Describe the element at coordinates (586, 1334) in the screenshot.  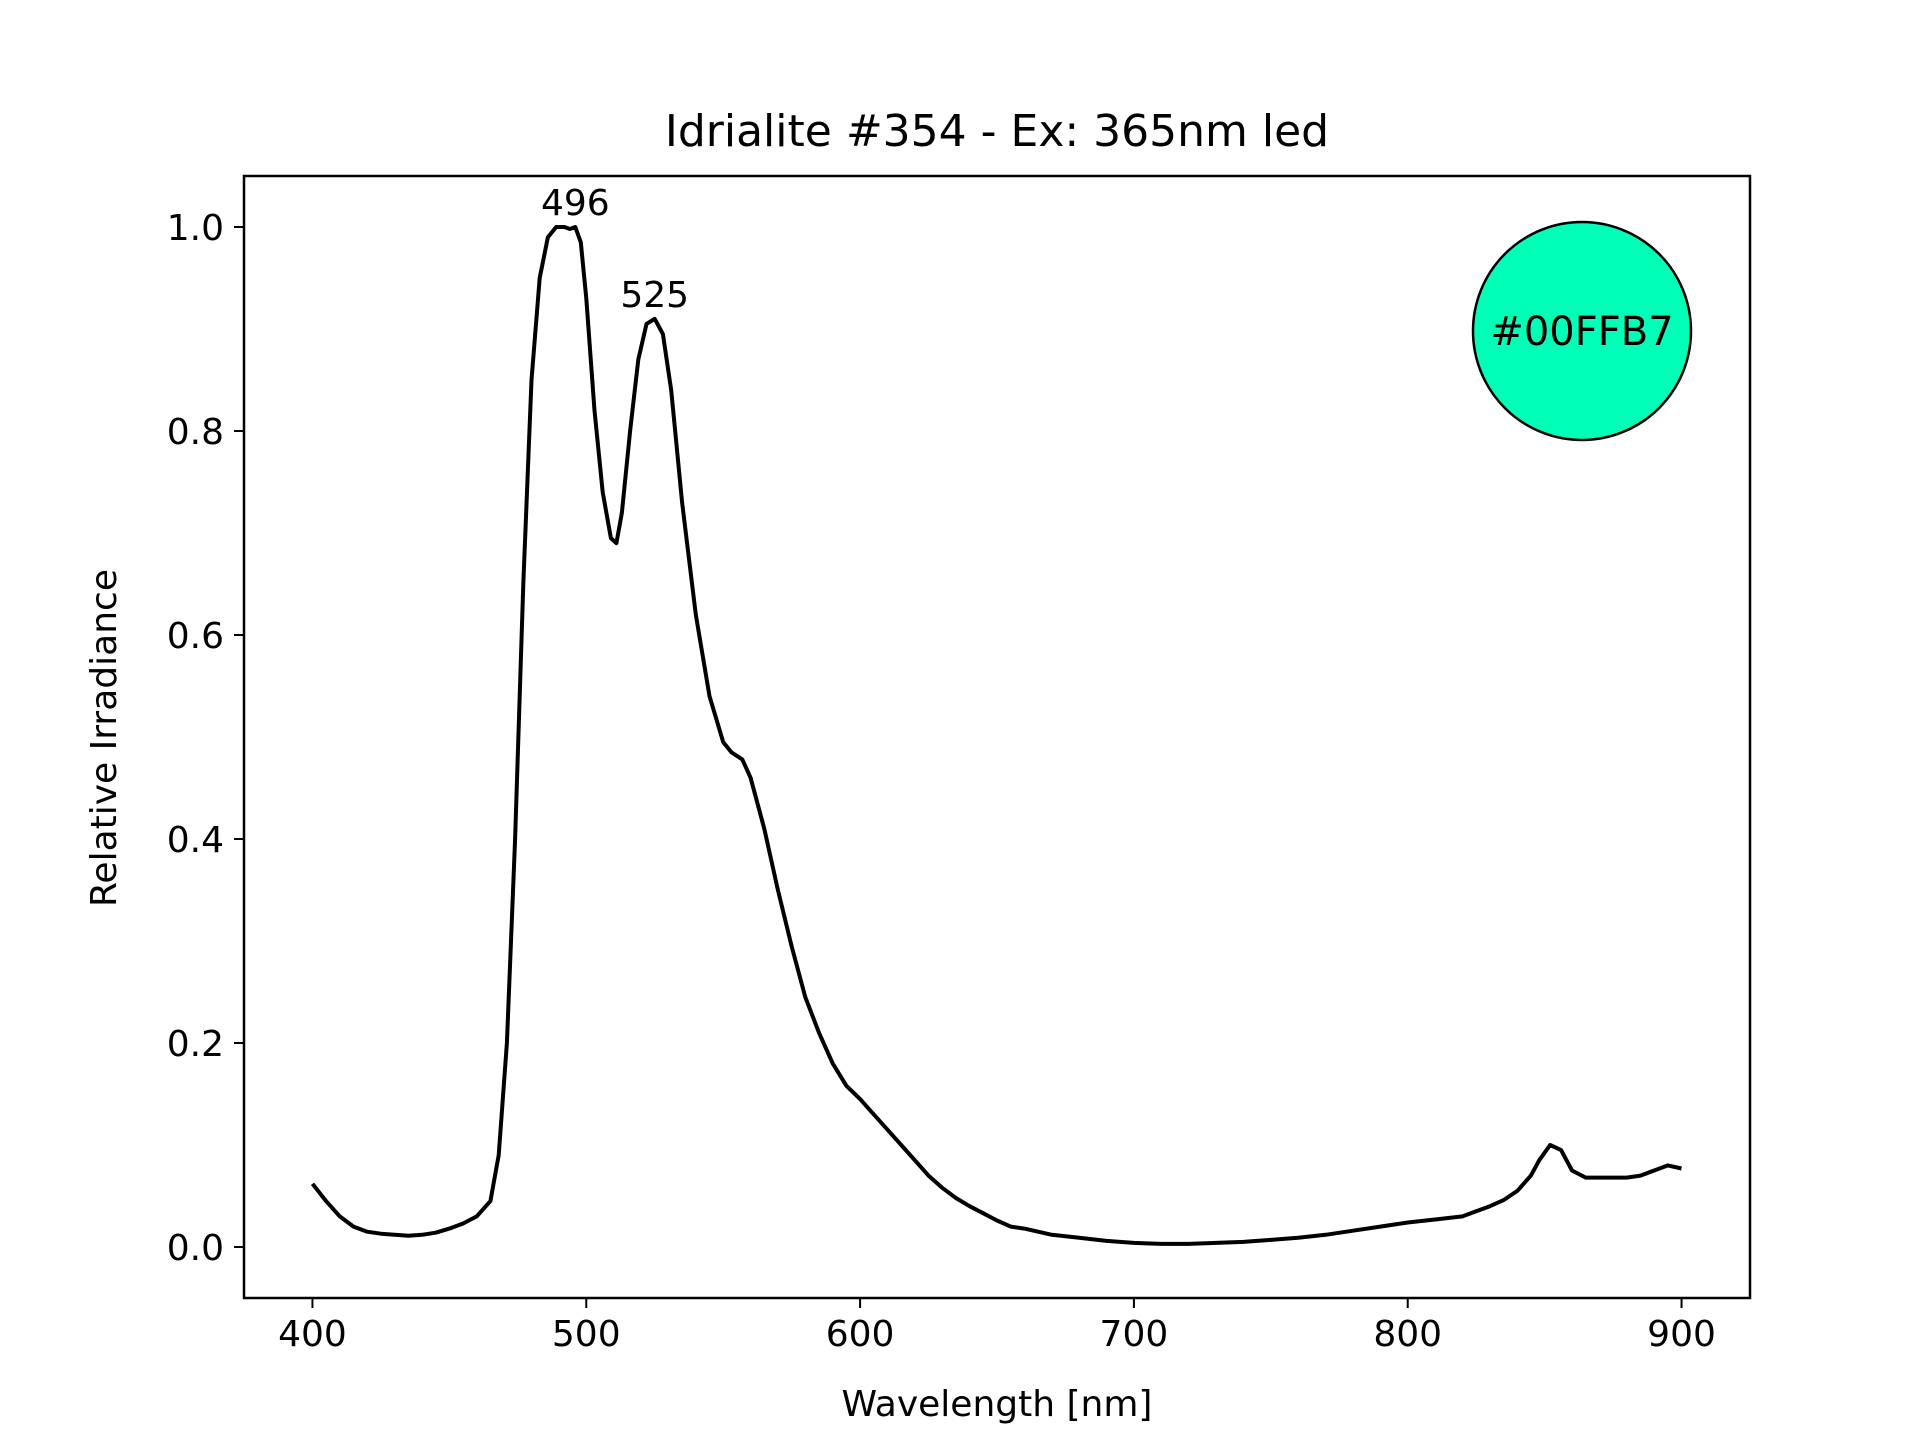
I see `x-tick-label: 500` at that location.